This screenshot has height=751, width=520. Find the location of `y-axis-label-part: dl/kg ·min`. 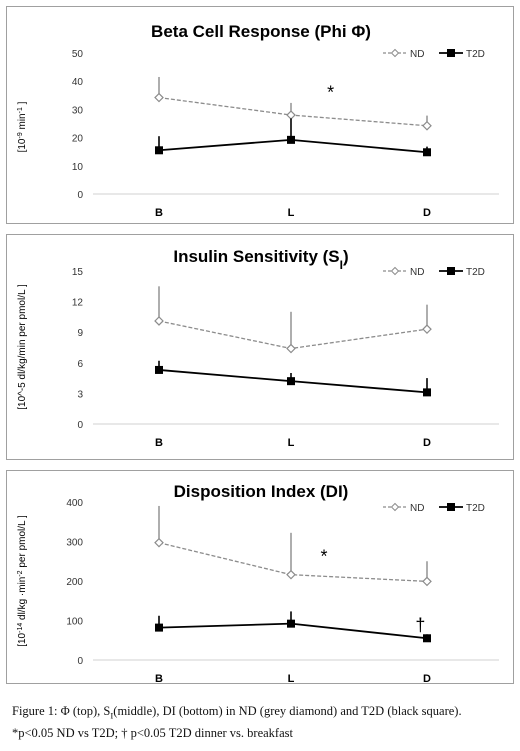

y-axis-label-part: dl/kg ·min is located at coordinates (22, 600).